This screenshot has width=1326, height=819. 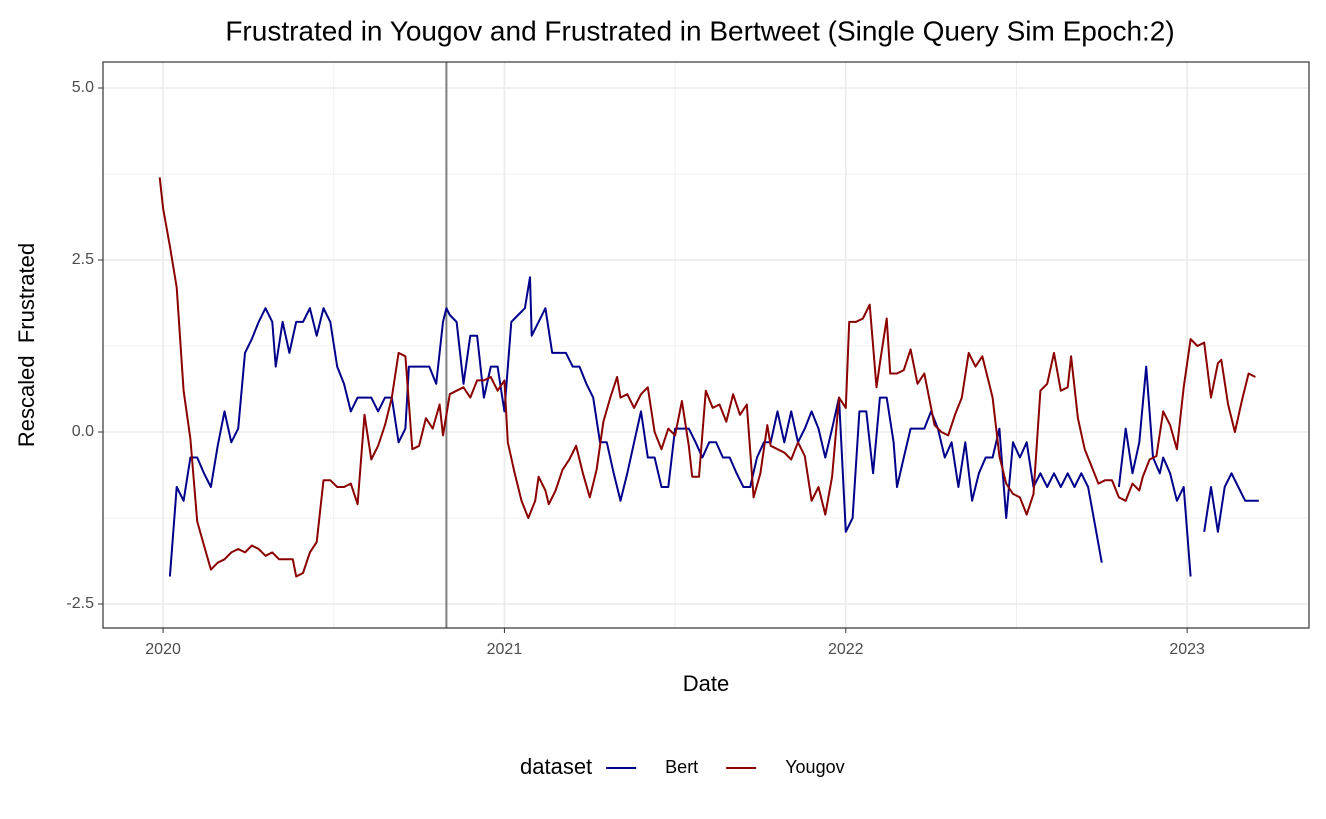 I want to click on y-tick-label: 0.0, so click(x=83, y=431).